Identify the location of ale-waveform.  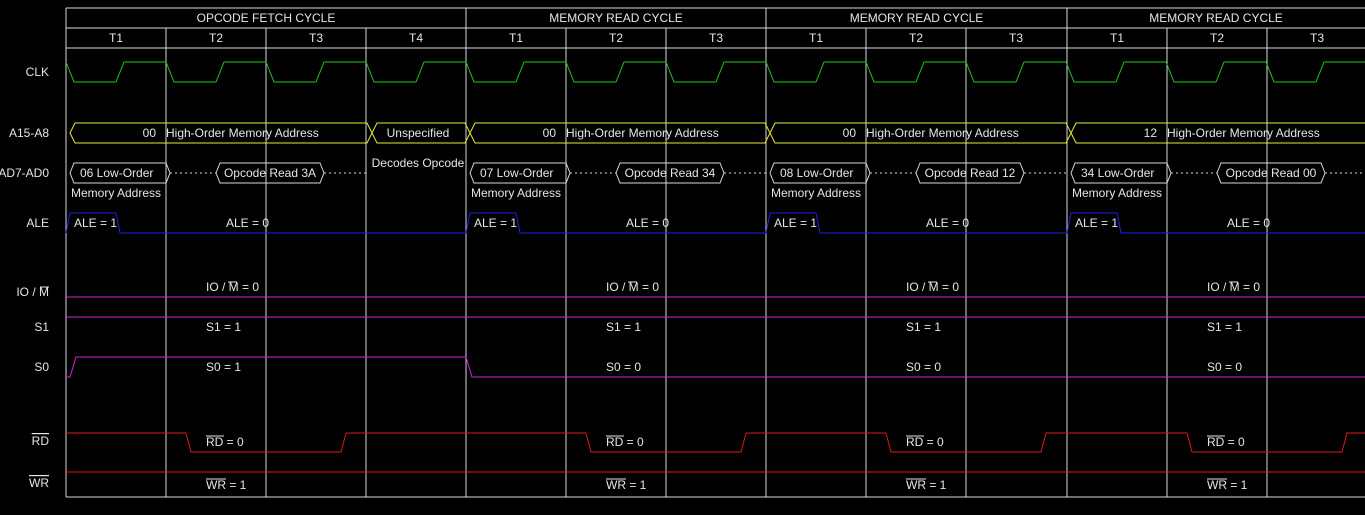
(715, 223).